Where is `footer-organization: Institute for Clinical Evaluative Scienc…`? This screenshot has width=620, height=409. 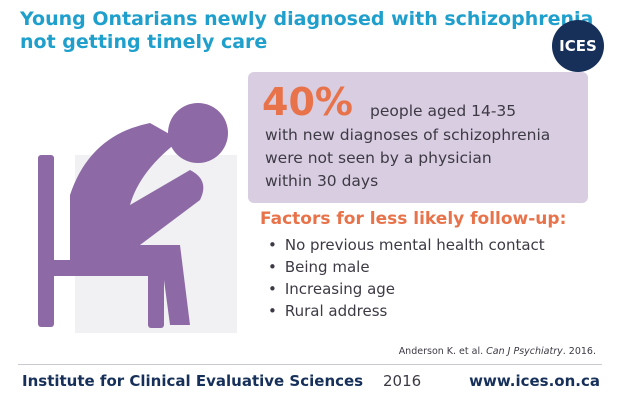
footer-organization: Institute for Clinical Evaluative Scienc… is located at coordinates (193, 381).